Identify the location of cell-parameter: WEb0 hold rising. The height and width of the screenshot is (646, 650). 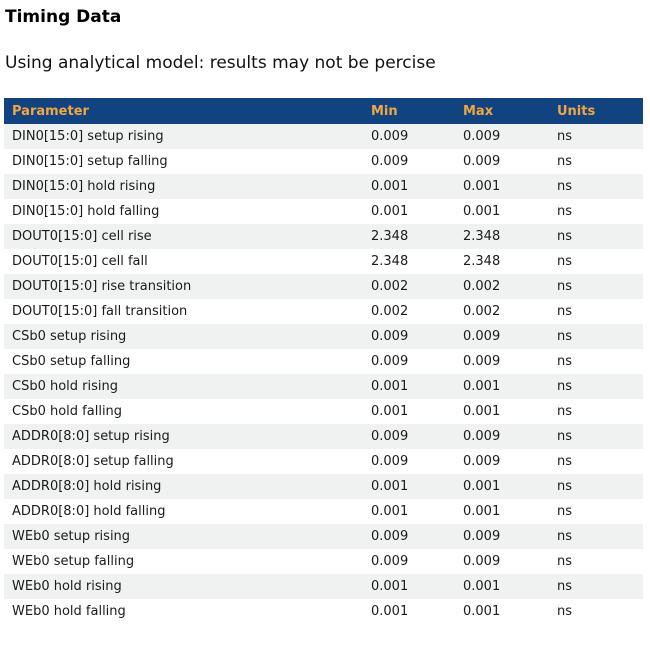
(67, 586).